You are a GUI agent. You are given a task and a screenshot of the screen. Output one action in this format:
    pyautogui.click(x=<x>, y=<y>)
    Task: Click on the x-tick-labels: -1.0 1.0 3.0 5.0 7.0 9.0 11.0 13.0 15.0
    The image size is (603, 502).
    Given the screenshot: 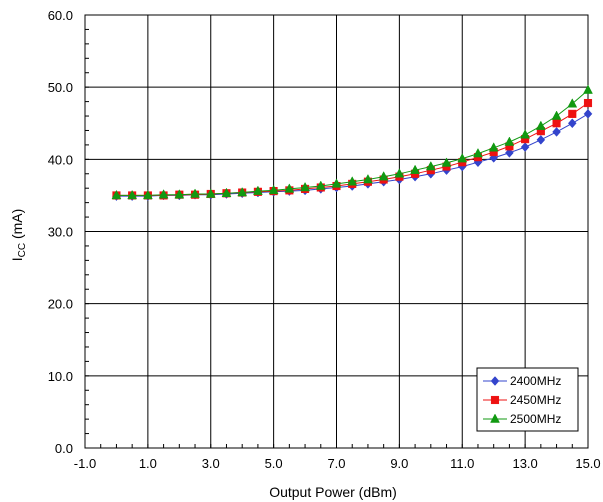 What is the action you would take?
    pyautogui.click(x=337, y=463)
    